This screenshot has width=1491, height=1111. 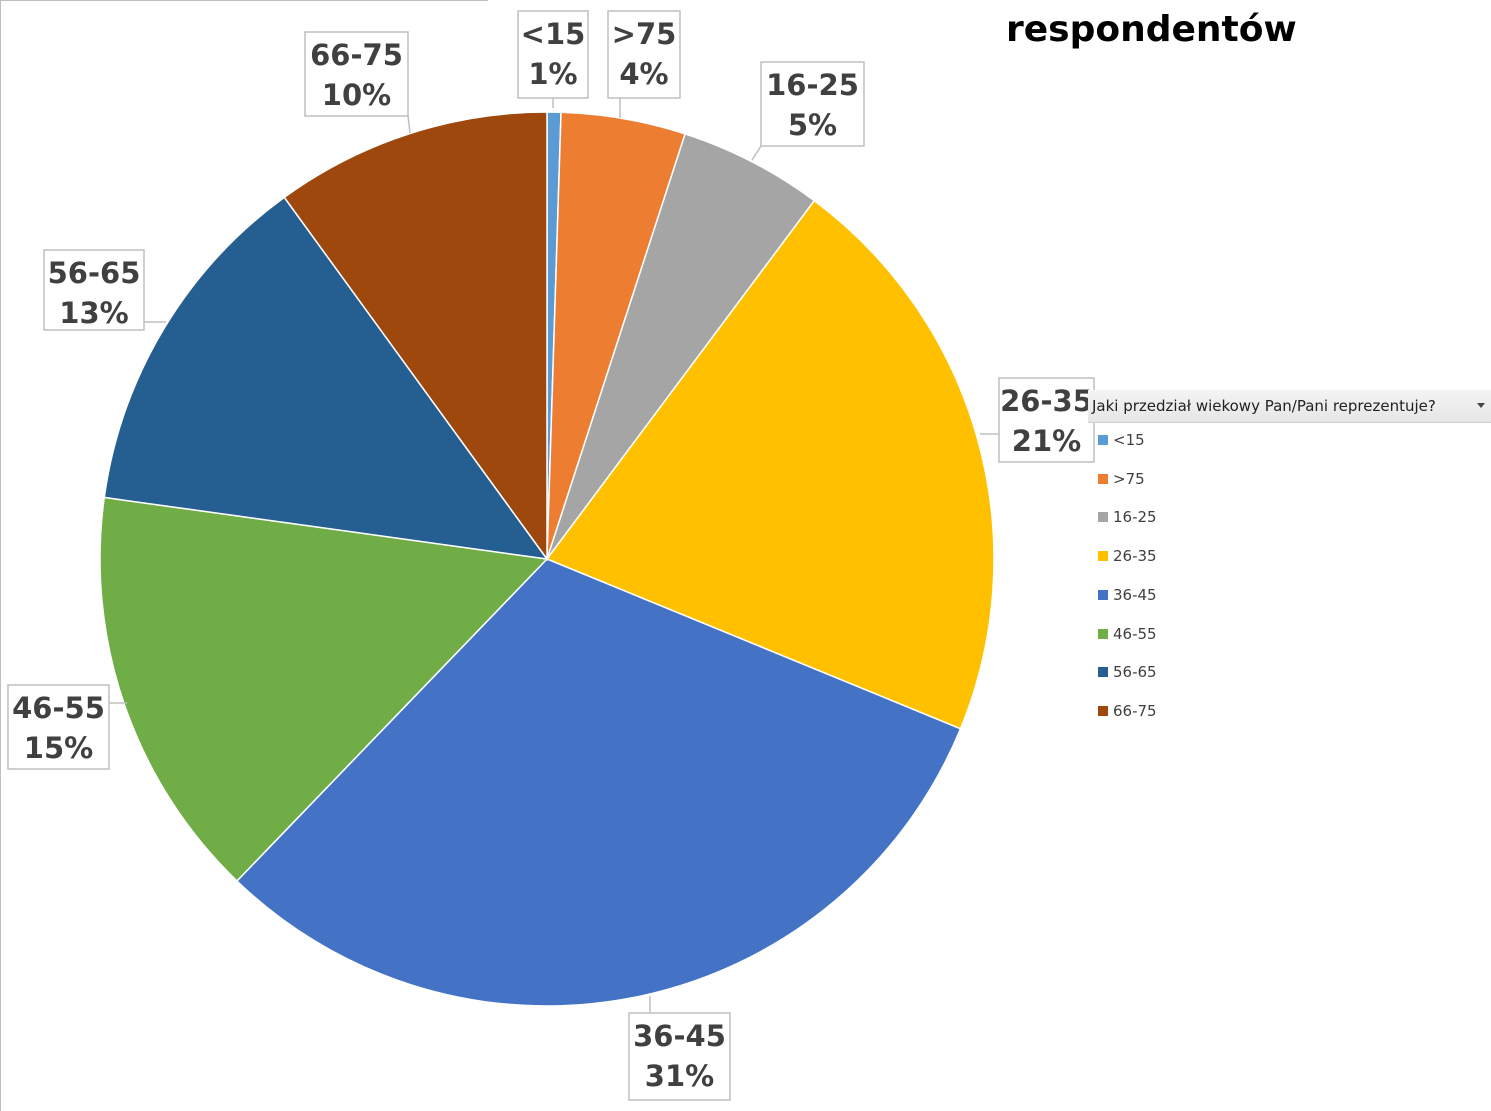 What do you see at coordinates (679, 1036) in the screenshot?
I see `data-label-category: 36-45` at bounding box center [679, 1036].